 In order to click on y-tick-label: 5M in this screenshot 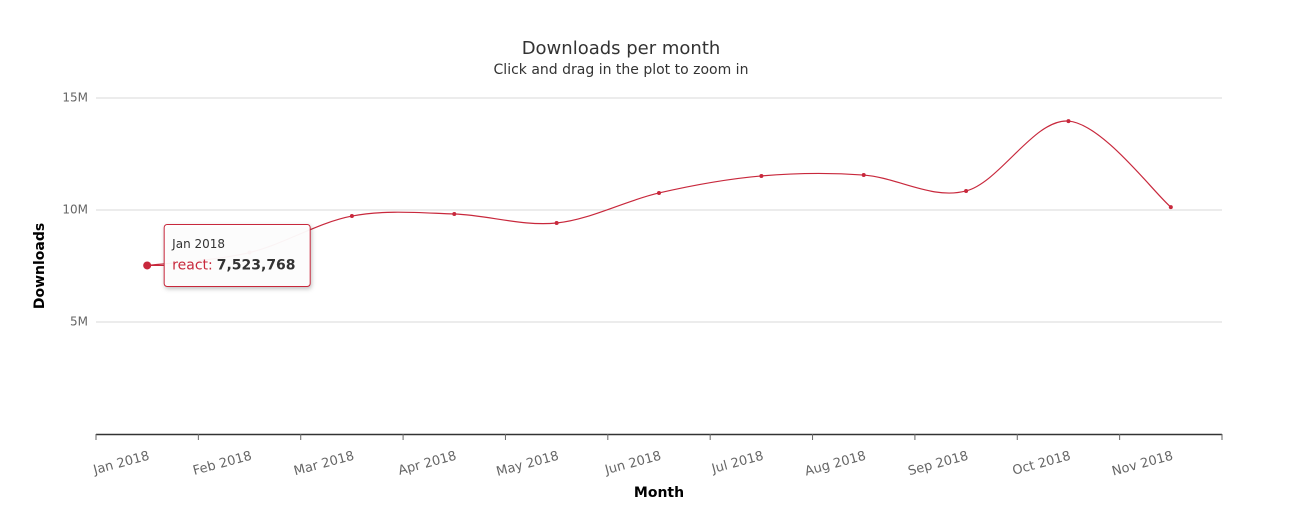, I will do `click(79, 322)`.